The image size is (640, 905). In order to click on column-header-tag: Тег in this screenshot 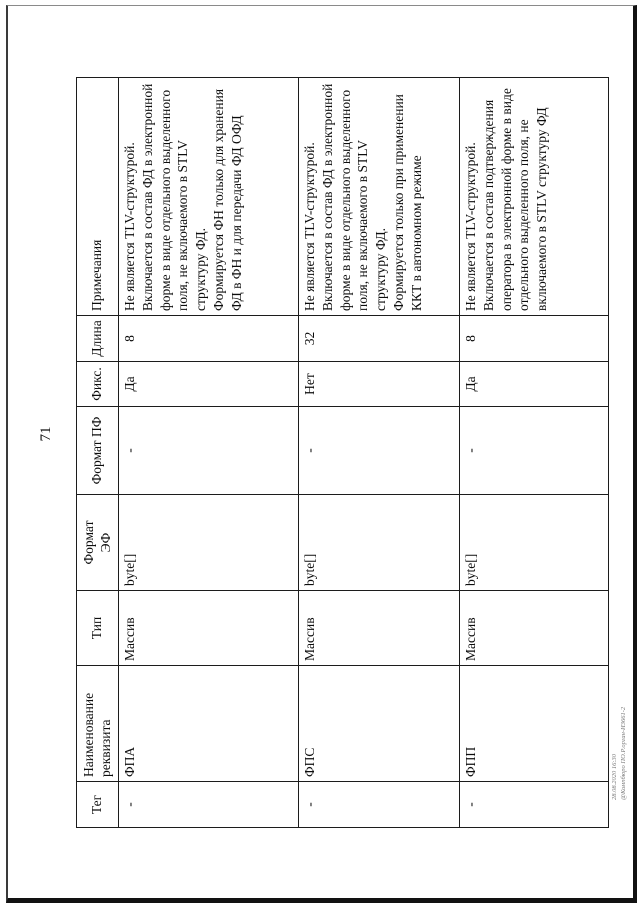, I will do `click(97, 804)`.